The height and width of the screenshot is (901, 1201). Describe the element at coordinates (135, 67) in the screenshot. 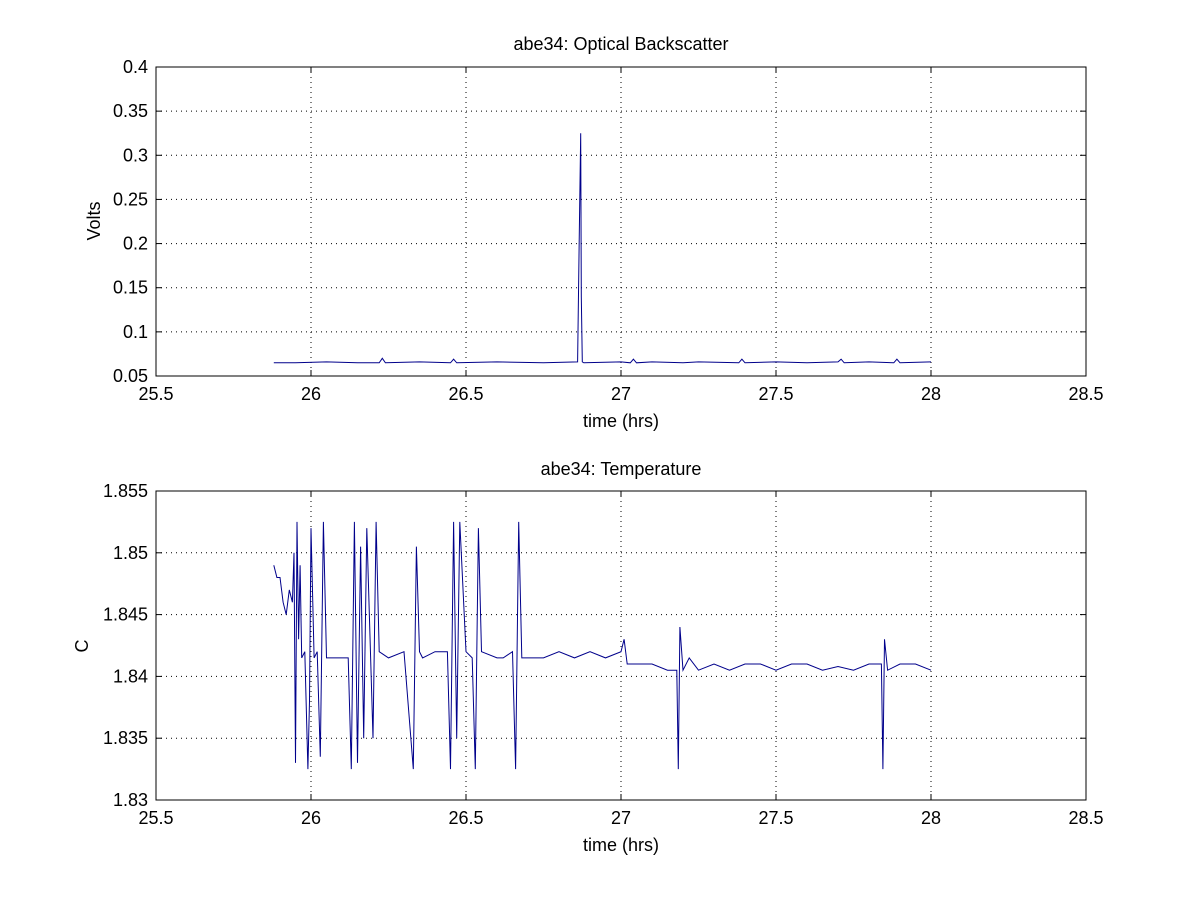

I see `y-tick-label: 0.4` at that location.